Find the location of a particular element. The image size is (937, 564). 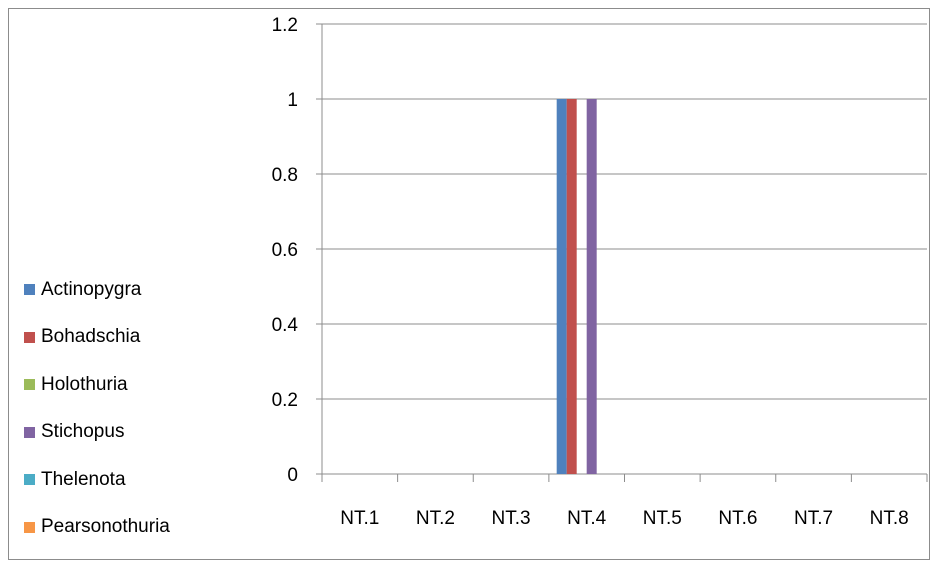

x-tick-label: NT.6 is located at coordinates (737, 518).